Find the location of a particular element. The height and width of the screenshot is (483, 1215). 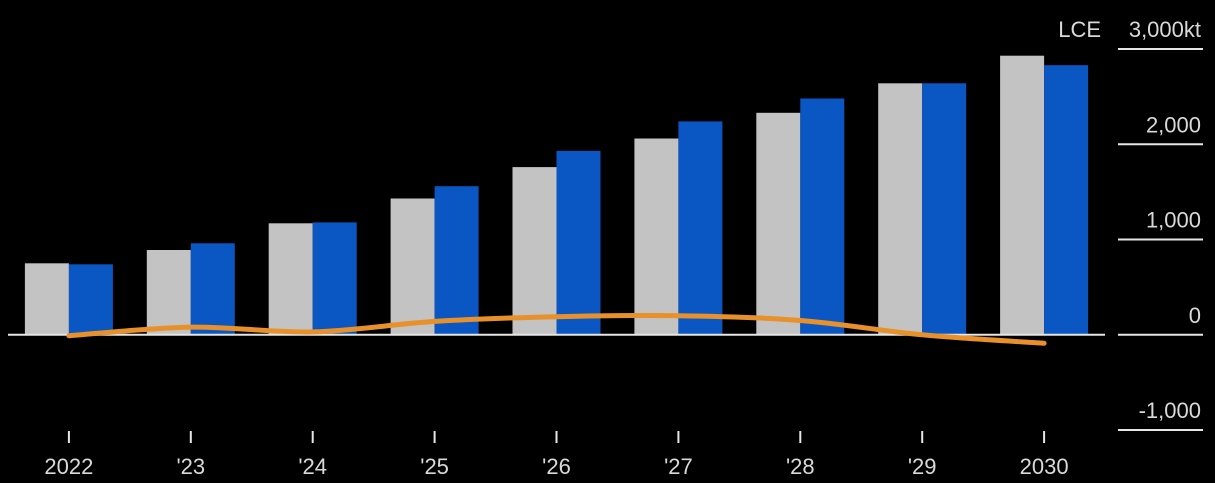

x-tick-label-5: '27 is located at coordinates (678, 466).